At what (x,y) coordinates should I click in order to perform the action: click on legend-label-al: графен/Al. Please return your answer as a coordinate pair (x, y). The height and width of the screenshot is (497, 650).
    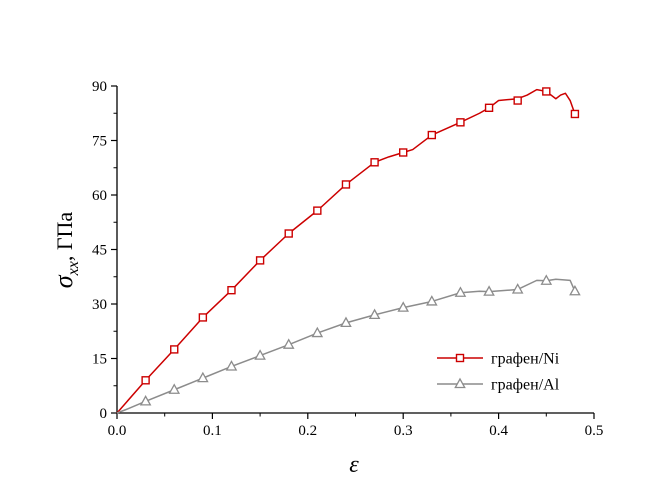
    Looking at the image, I should click on (525, 385).